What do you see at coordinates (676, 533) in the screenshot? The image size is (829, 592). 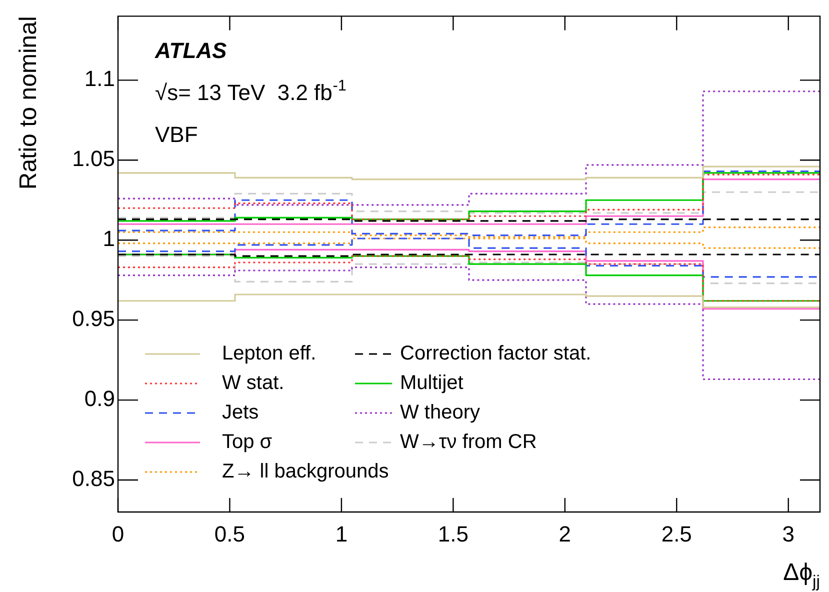 I see `x-tick-label: 2.5` at bounding box center [676, 533].